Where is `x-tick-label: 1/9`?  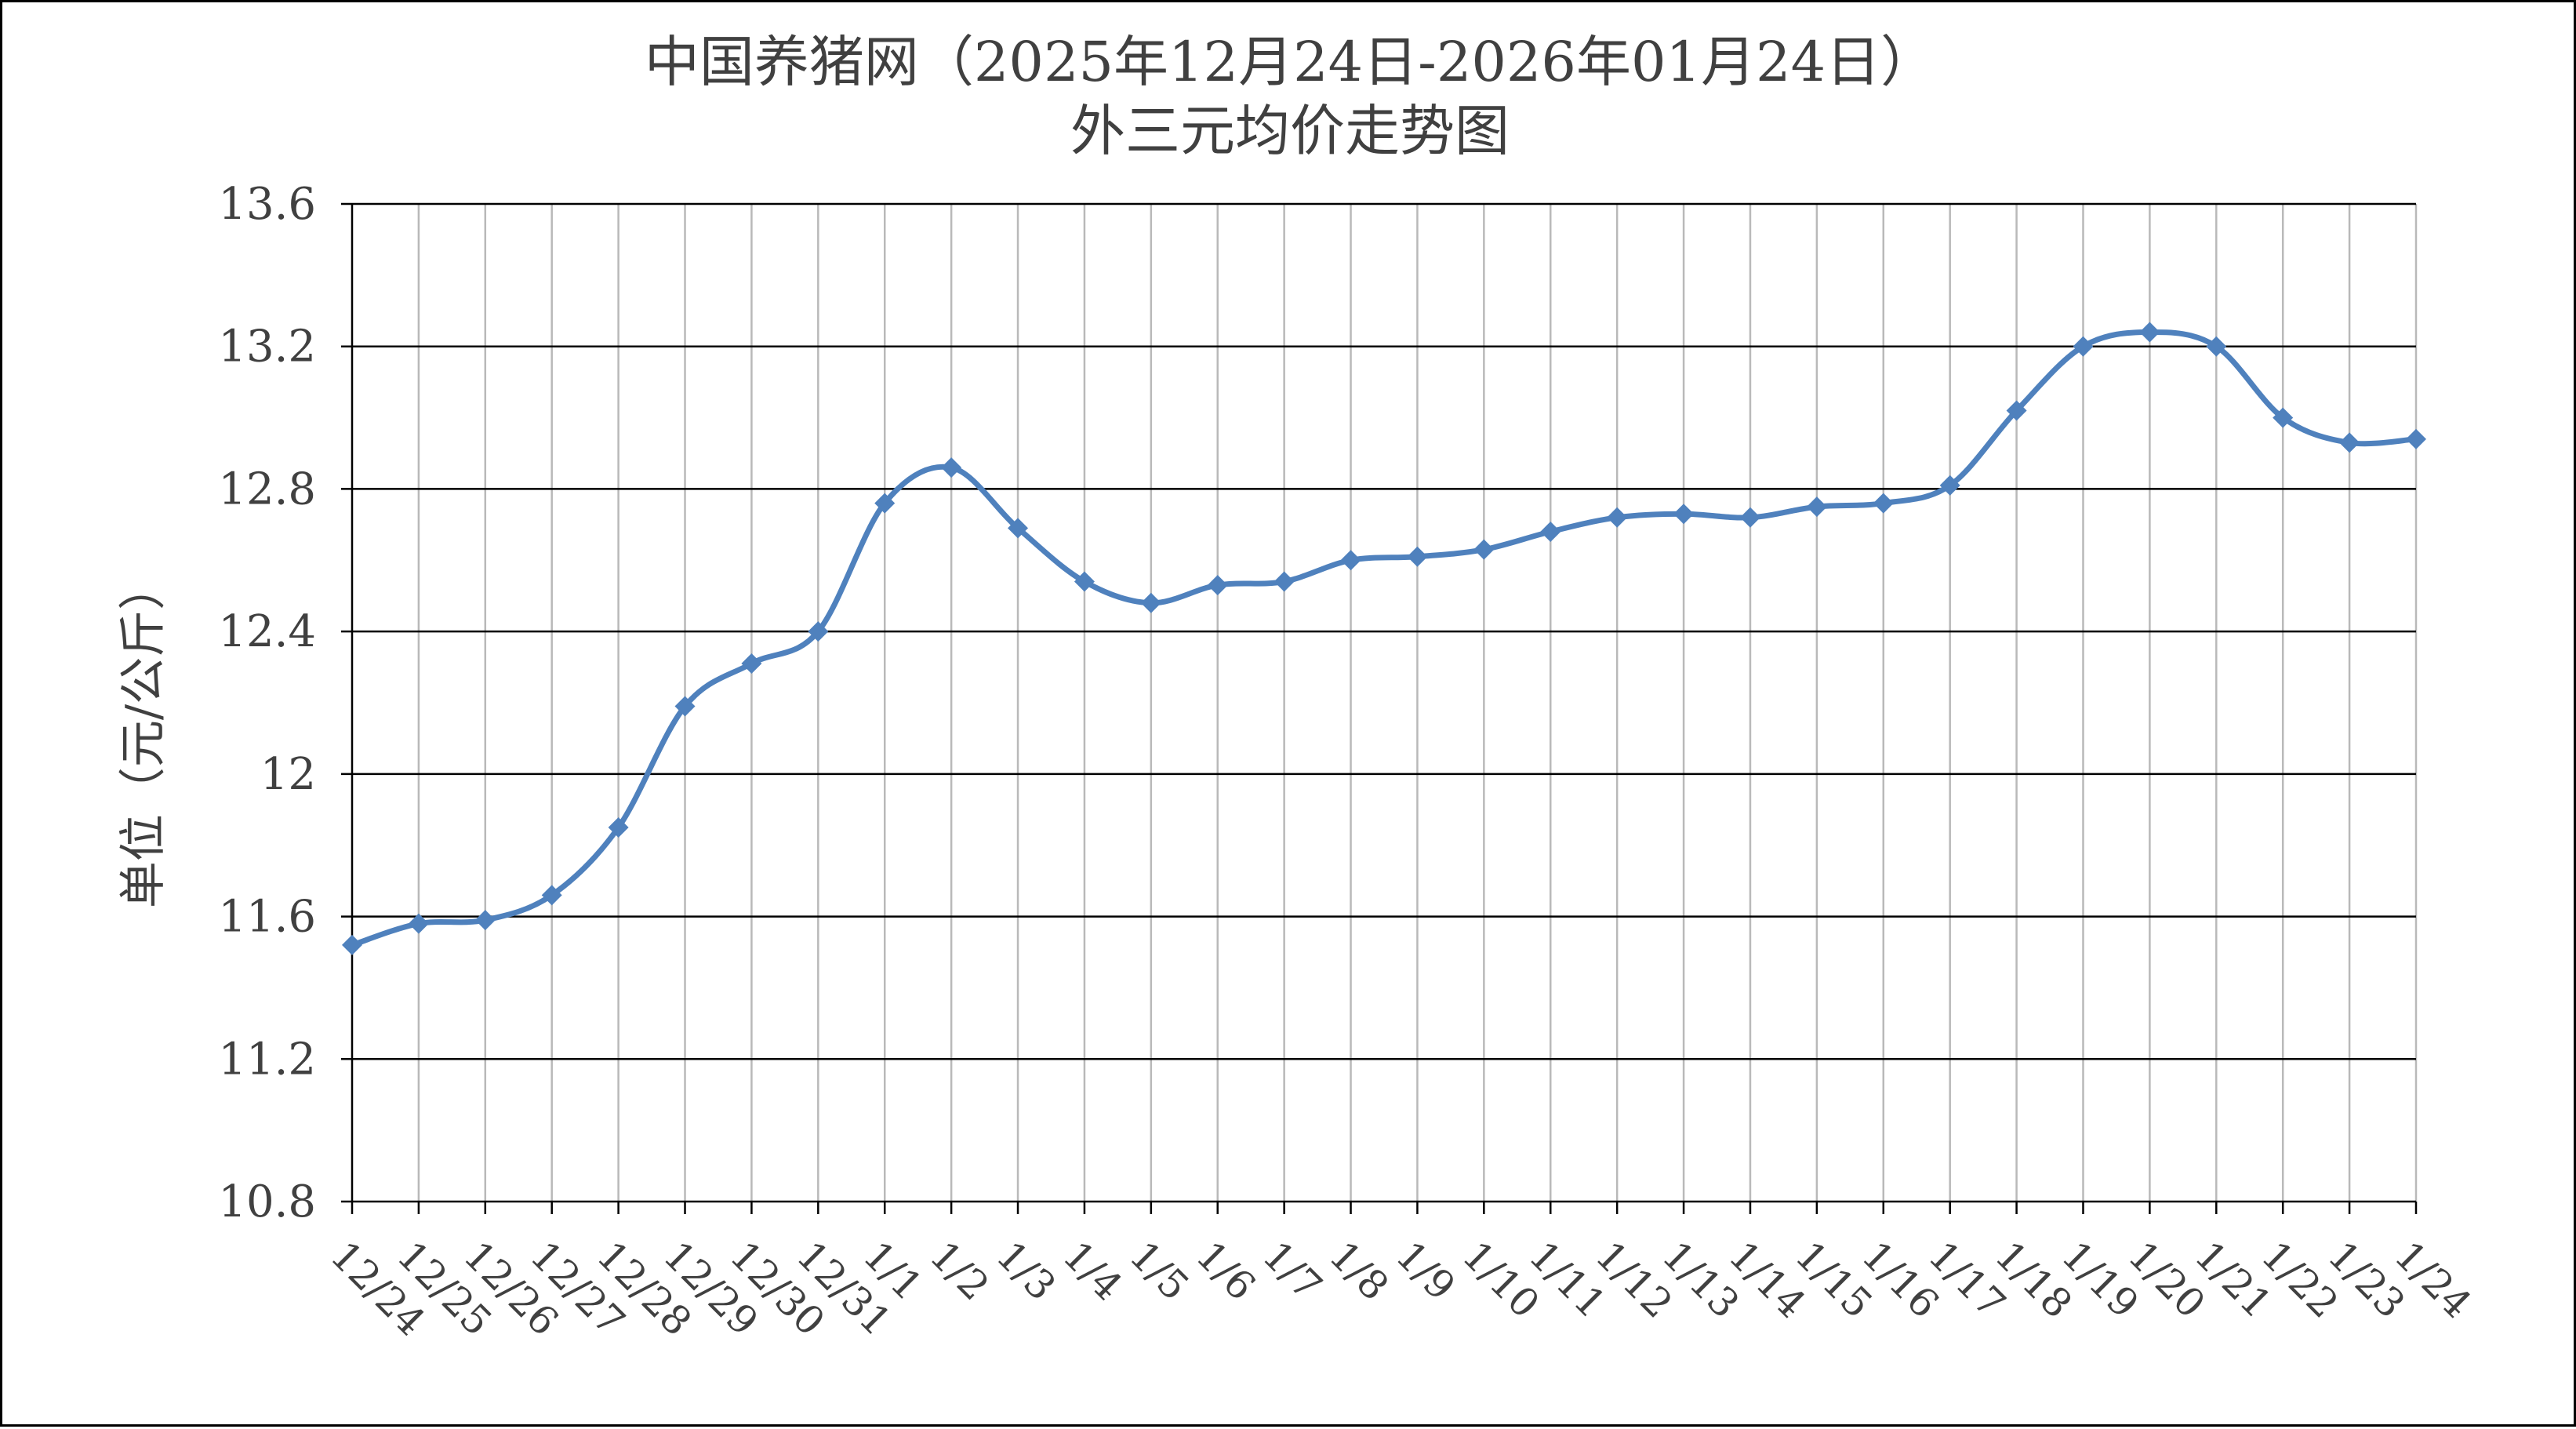
x-tick-label: 1/9 is located at coordinates (1425, 1270).